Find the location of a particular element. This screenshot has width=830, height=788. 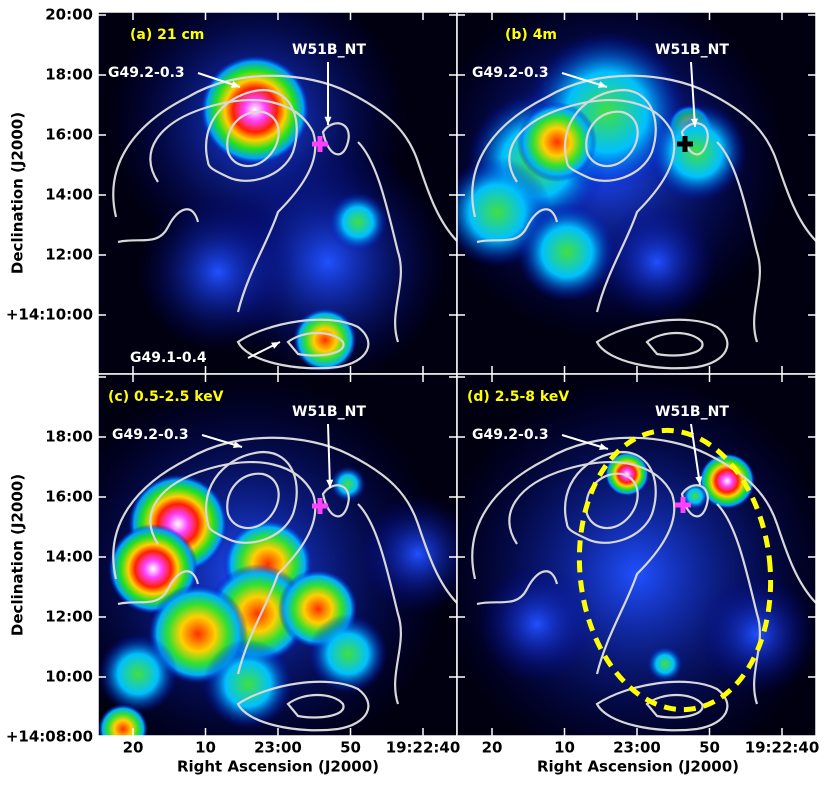

panel-label: (a) 21 cm is located at coordinates (167, 35).